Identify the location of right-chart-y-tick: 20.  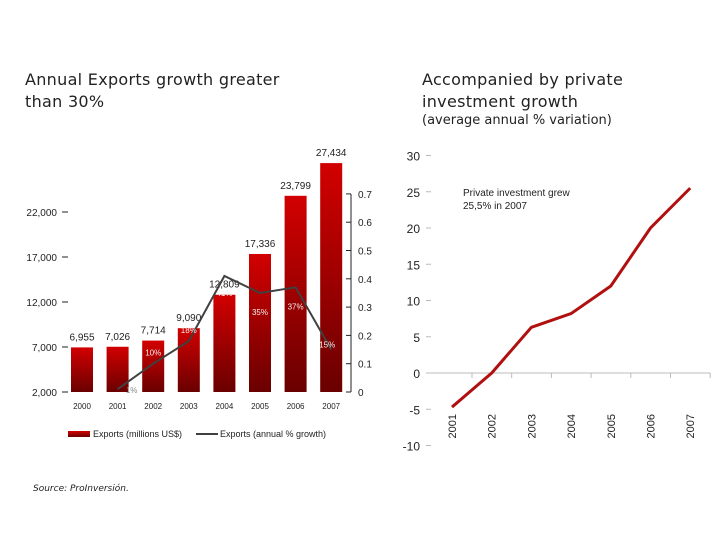
(414, 229).